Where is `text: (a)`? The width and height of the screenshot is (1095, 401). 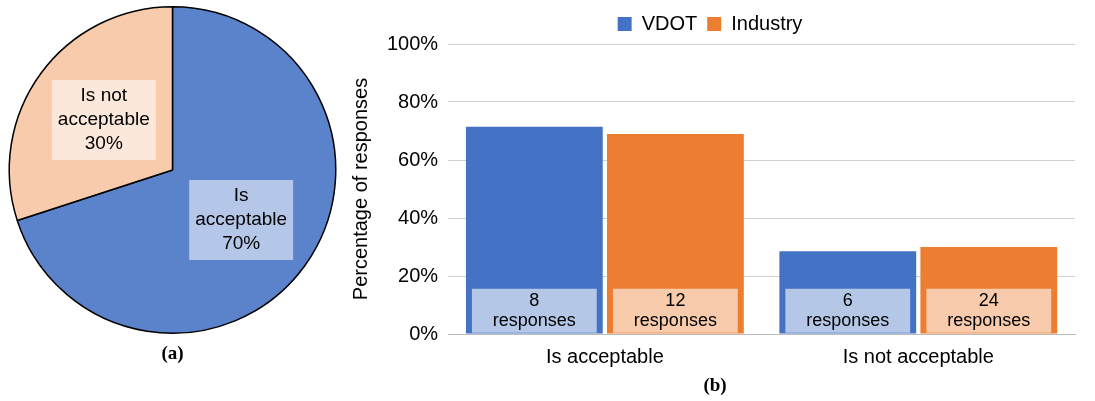 text: (a) is located at coordinates (172, 353).